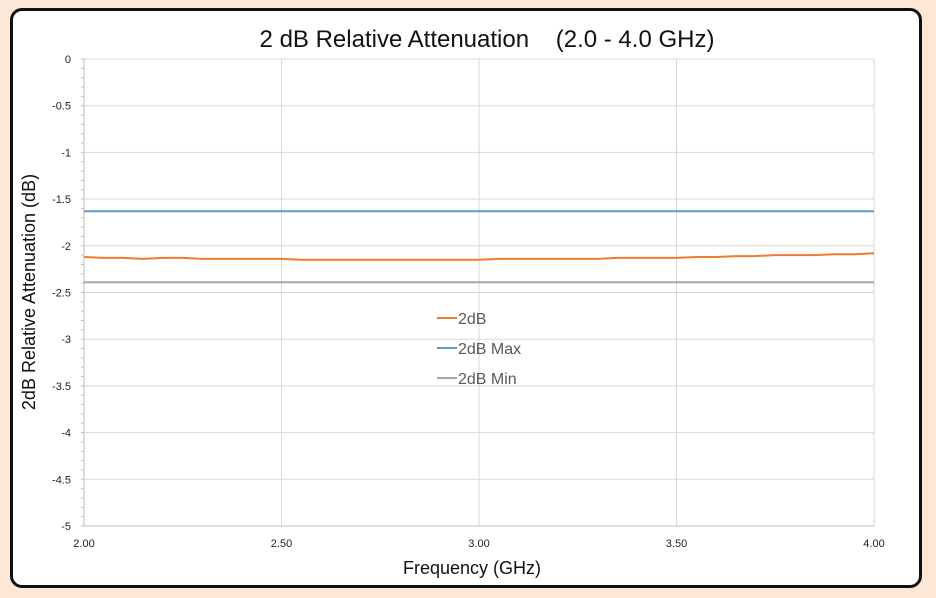 This screenshot has height=598, width=936. I want to click on y-tick-label: -5, so click(66, 527).